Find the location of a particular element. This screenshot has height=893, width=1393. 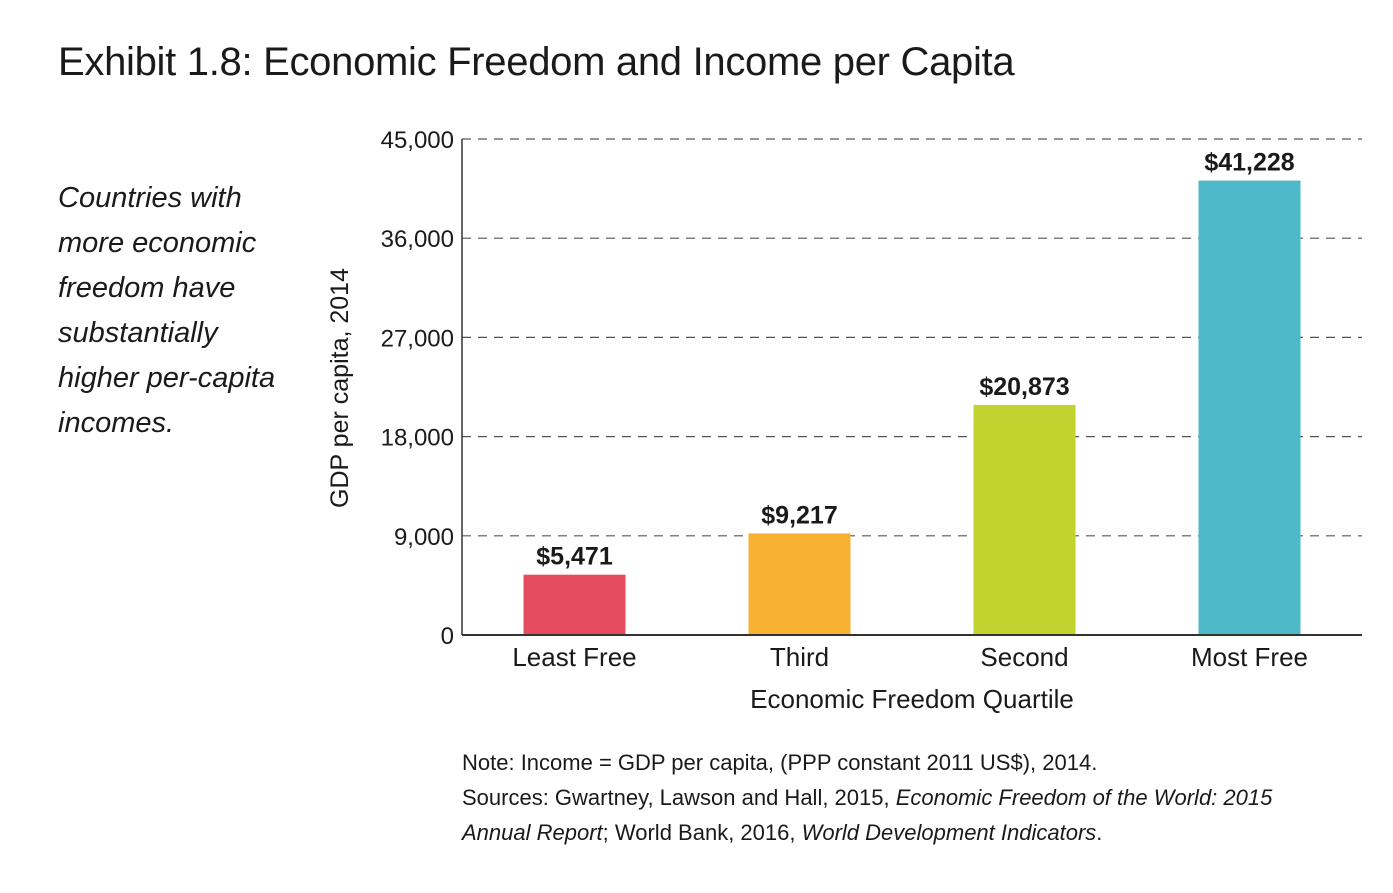

sources-text: . is located at coordinates (1099, 832).